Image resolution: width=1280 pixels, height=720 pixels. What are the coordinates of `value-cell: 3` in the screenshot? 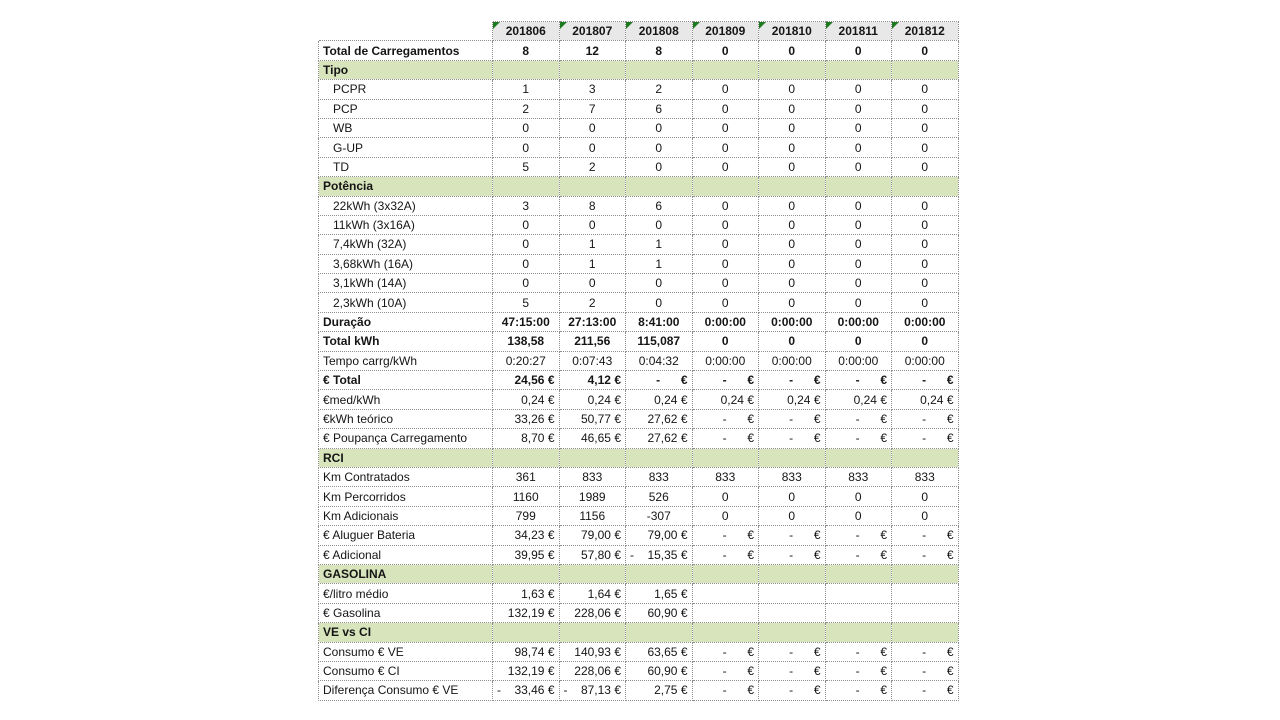 It's located at (526, 205).